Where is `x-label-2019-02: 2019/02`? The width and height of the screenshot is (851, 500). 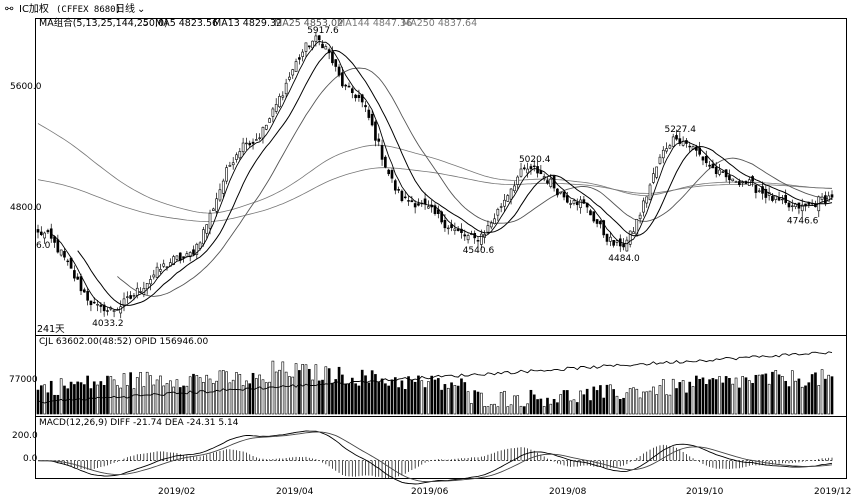
x-label-2019-02: 2019/02 is located at coordinates (176, 492).